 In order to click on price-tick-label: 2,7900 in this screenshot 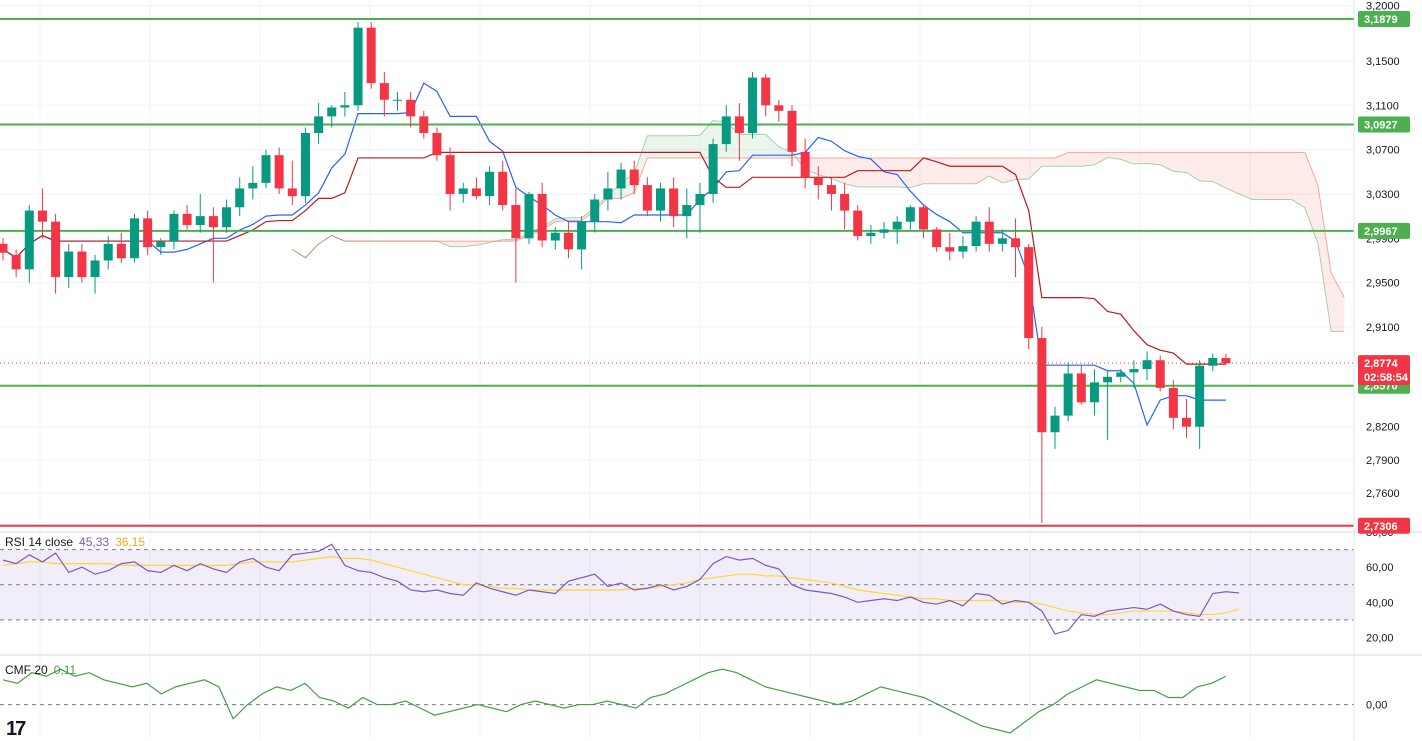, I will do `click(1383, 461)`.